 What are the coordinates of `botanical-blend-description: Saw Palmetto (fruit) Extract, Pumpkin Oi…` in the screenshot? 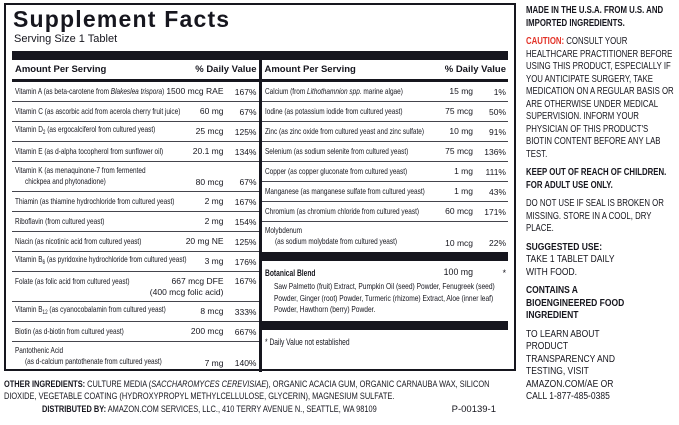 It's located at (384, 297).